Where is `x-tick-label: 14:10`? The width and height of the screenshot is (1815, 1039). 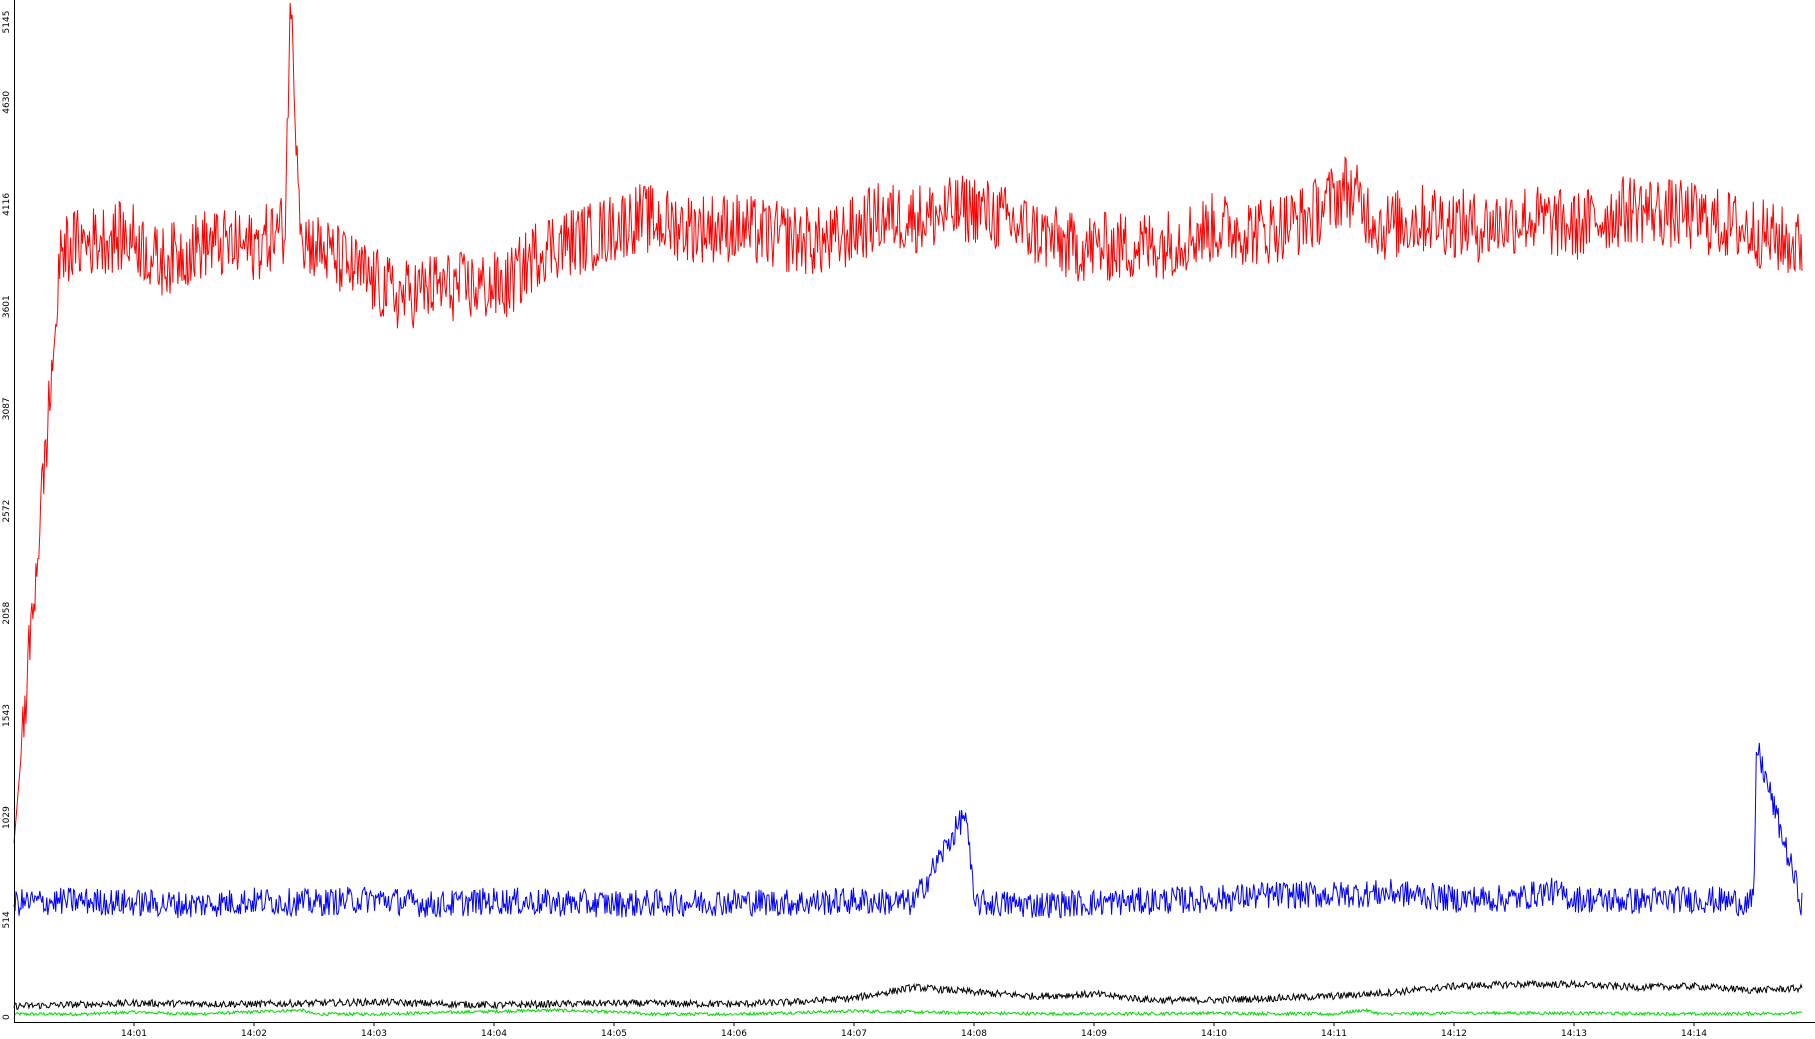
x-tick-label: 14:10 is located at coordinates (1214, 1034).